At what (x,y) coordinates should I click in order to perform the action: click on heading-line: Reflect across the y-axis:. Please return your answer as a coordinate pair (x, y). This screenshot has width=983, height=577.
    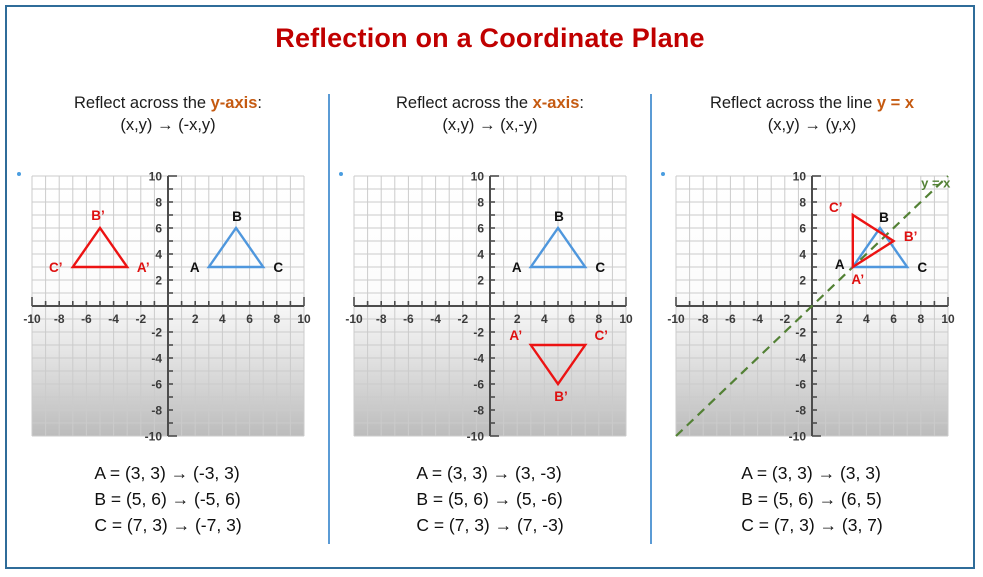
    Looking at the image, I should click on (168, 103).